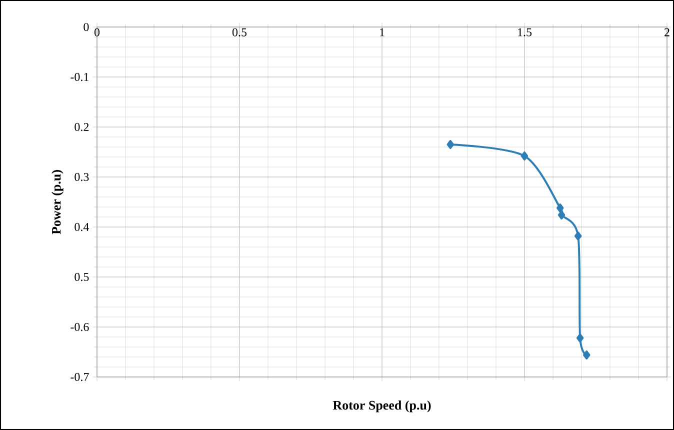  Describe the element at coordinates (239, 32) in the screenshot. I see `x-tick-label: 0.5` at that location.